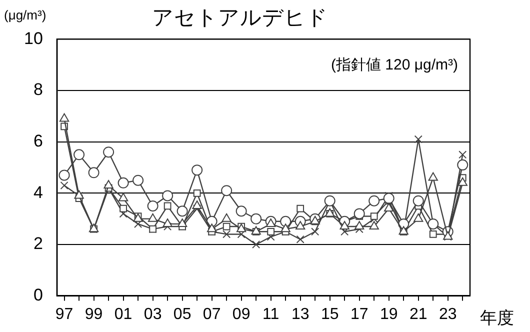 Image resolution: width=530 pixels, height=332 pixels. I want to click on x-tick-label: 01, so click(123, 314).